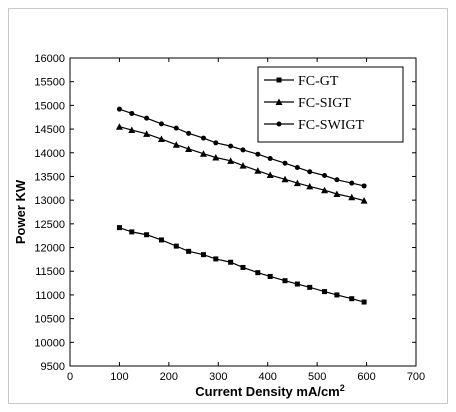  I want to click on y-tick-label: 15000, so click(49, 106).